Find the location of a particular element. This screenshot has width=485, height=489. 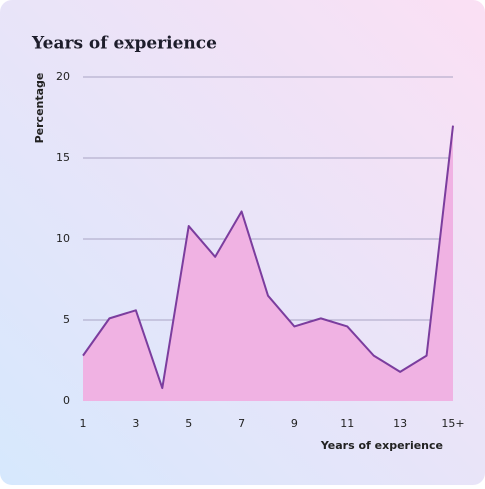

x-tick-label: 5 is located at coordinates (188, 423).